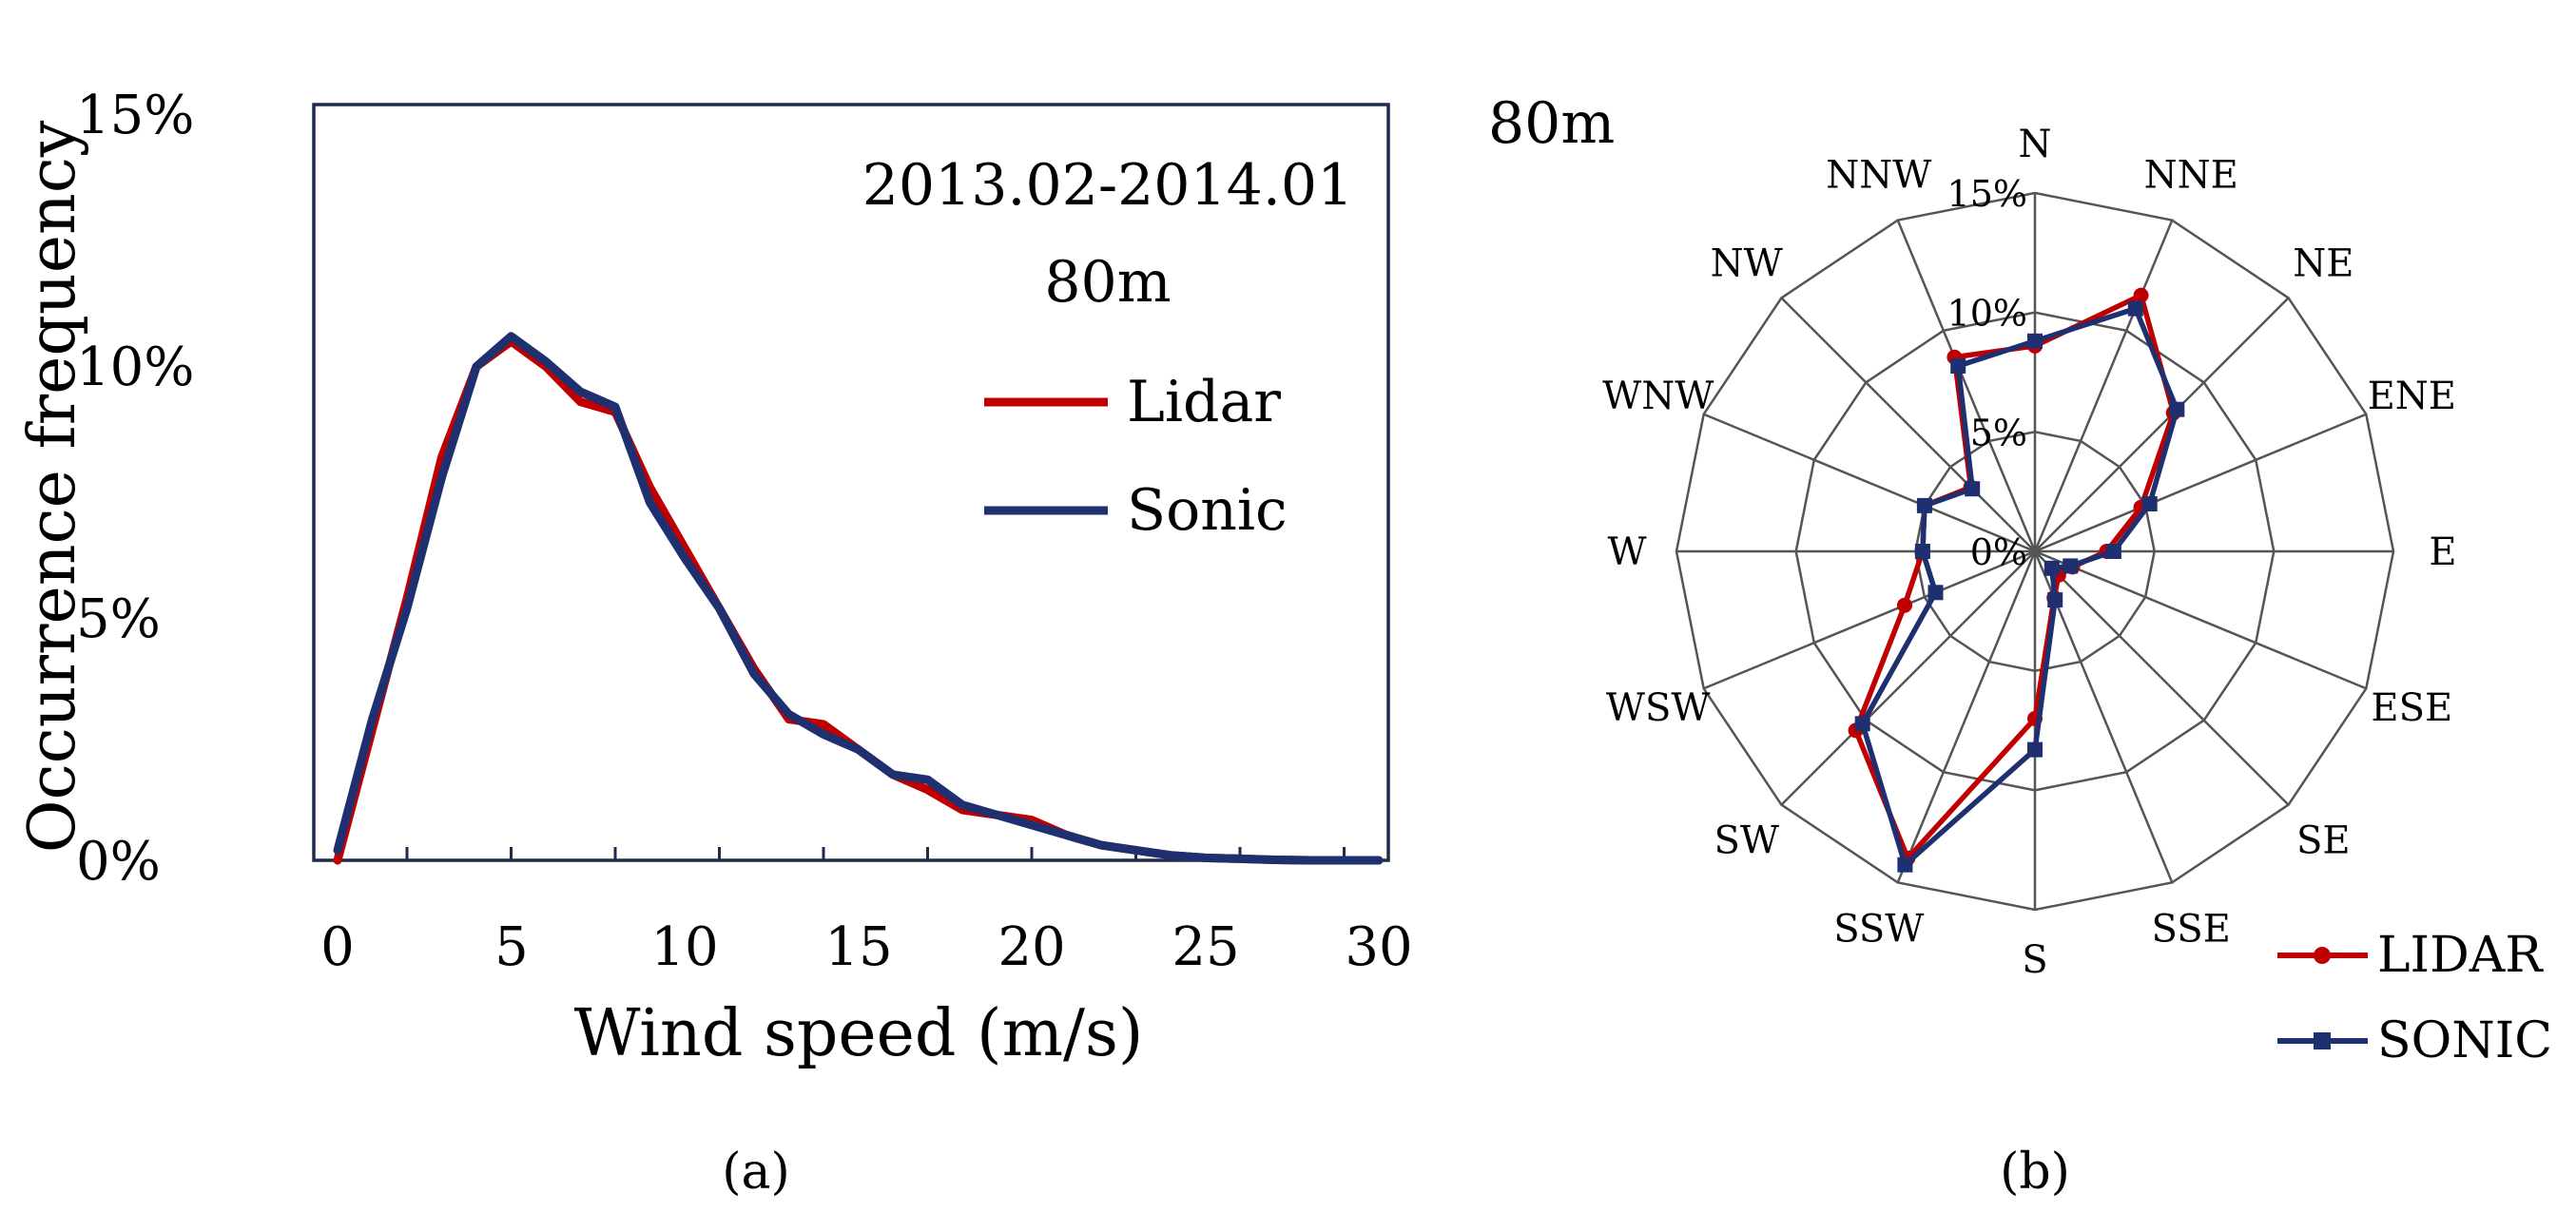 The image size is (2576, 1232). What do you see at coordinates (2322, 1040) in the screenshot?
I see `legend-marker-sonic` at bounding box center [2322, 1040].